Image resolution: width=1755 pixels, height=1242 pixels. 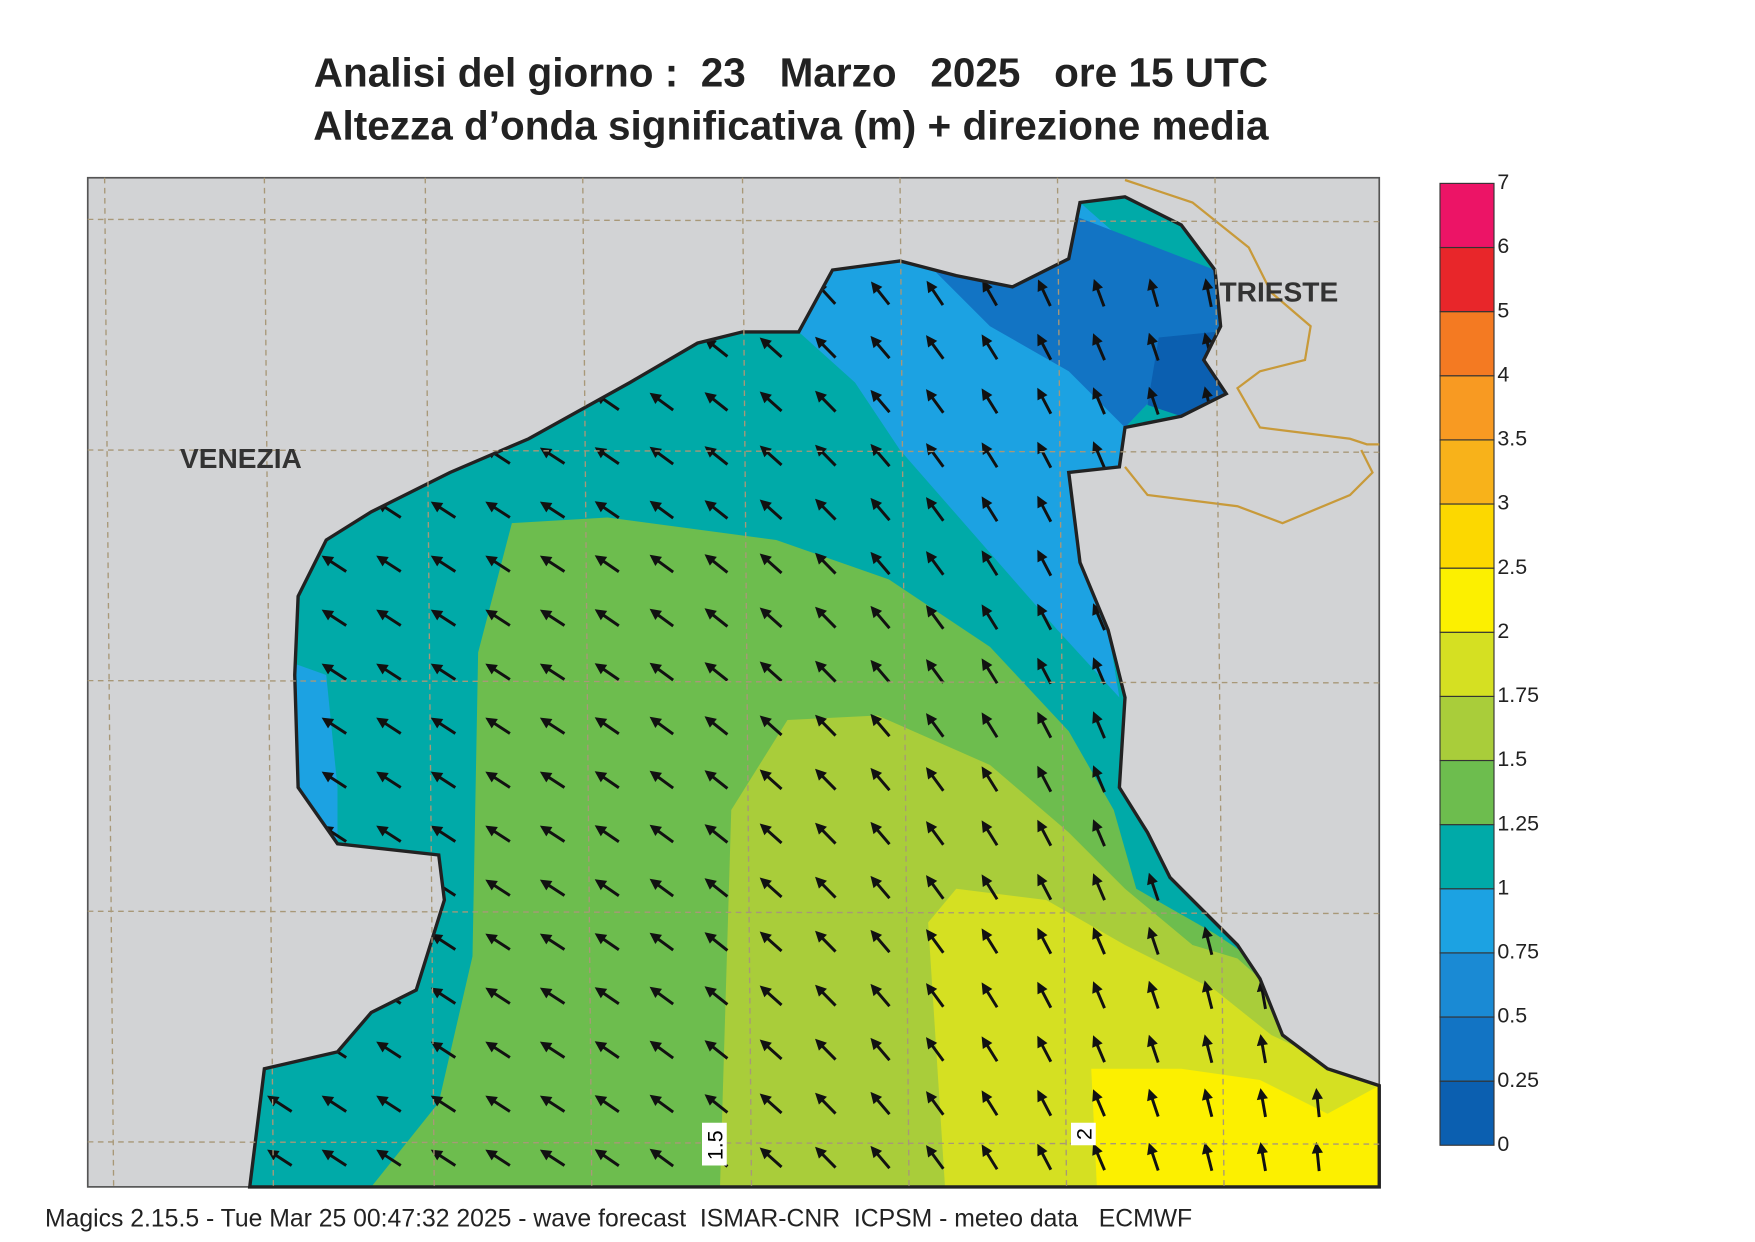 I want to click on colorbar-label: 2.5, so click(x=1512, y=567).